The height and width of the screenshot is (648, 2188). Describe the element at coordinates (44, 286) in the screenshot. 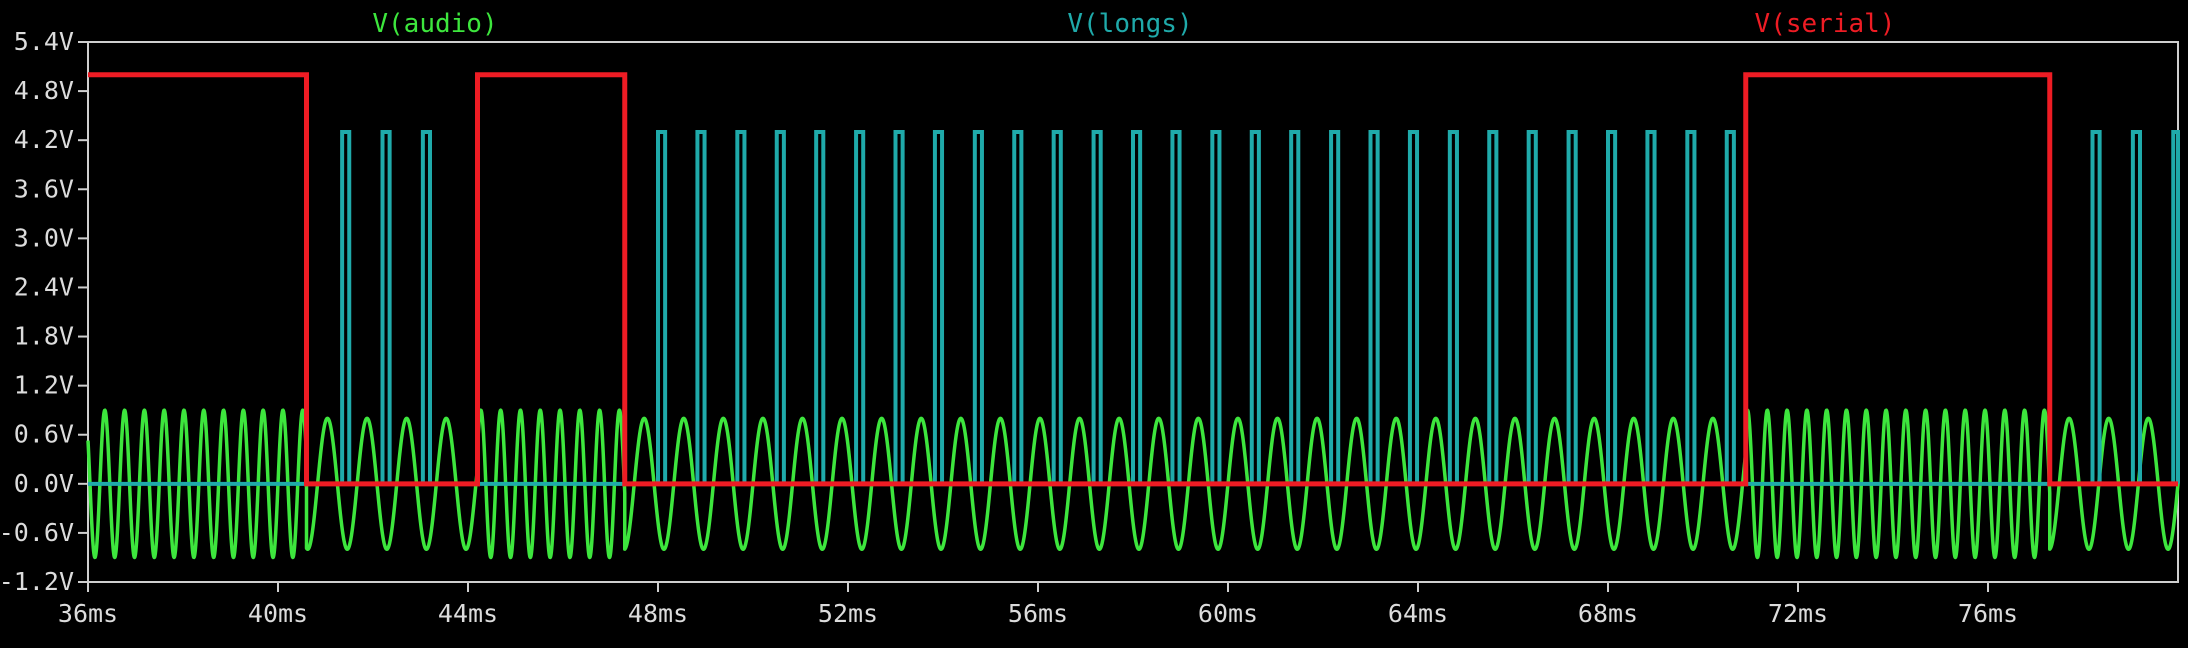

I see `y-tick-label: 2.4V` at that location.